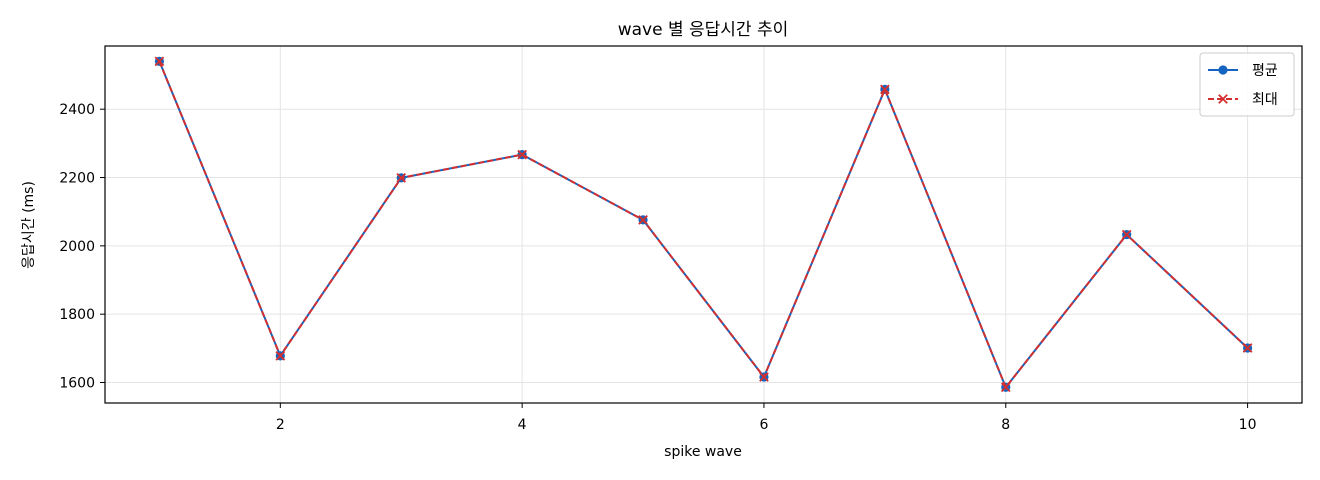 This screenshot has height=480, width=1320. What do you see at coordinates (763, 425) in the screenshot?
I see `x-tick-label: 6` at bounding box center [763, 425].